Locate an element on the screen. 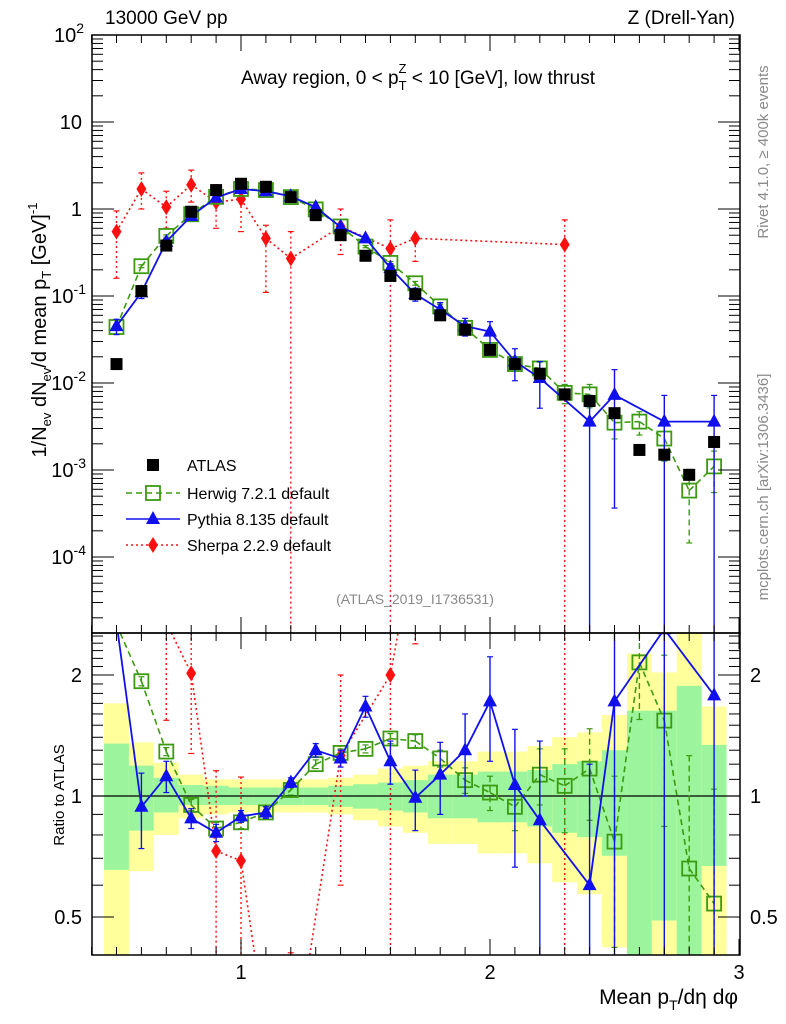 The width and height of the screenshot is (786, 1024). x-axis-label: Mean pT/dη dφ is located at coordinates (668, 999).